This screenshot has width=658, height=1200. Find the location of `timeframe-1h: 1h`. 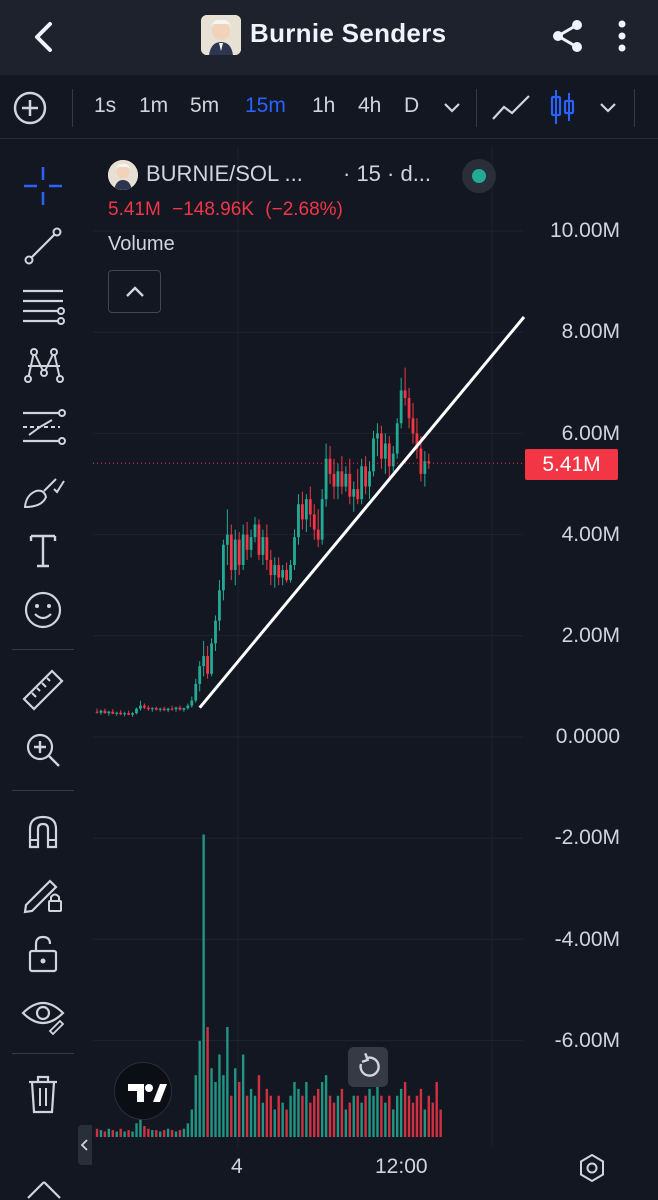

timeframe-1h: 1h is located at coordinates (324, 105).